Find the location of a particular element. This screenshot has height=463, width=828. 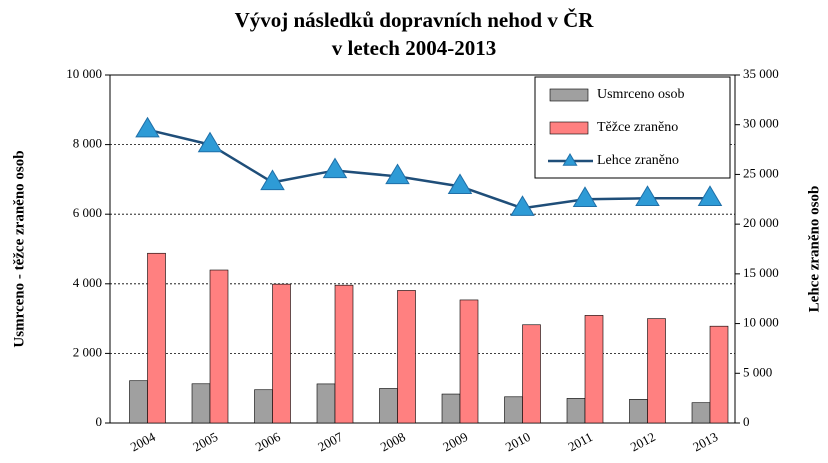

legend-label: Těžce zraněno is located at coordinates (637, 127).